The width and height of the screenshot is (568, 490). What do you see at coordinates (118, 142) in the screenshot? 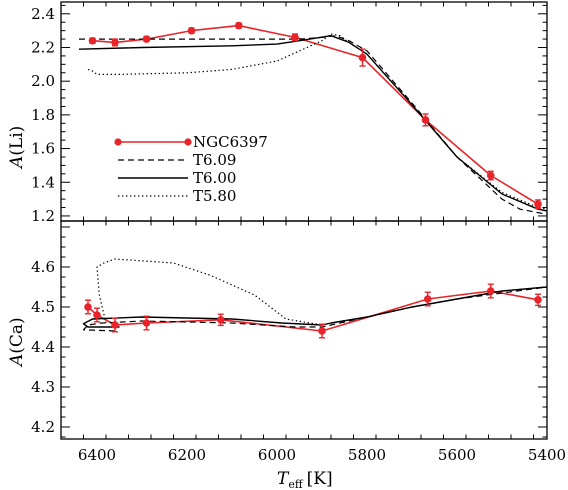
I see `legend-marker-ngc6397-left` at bounding box center [118, 142].